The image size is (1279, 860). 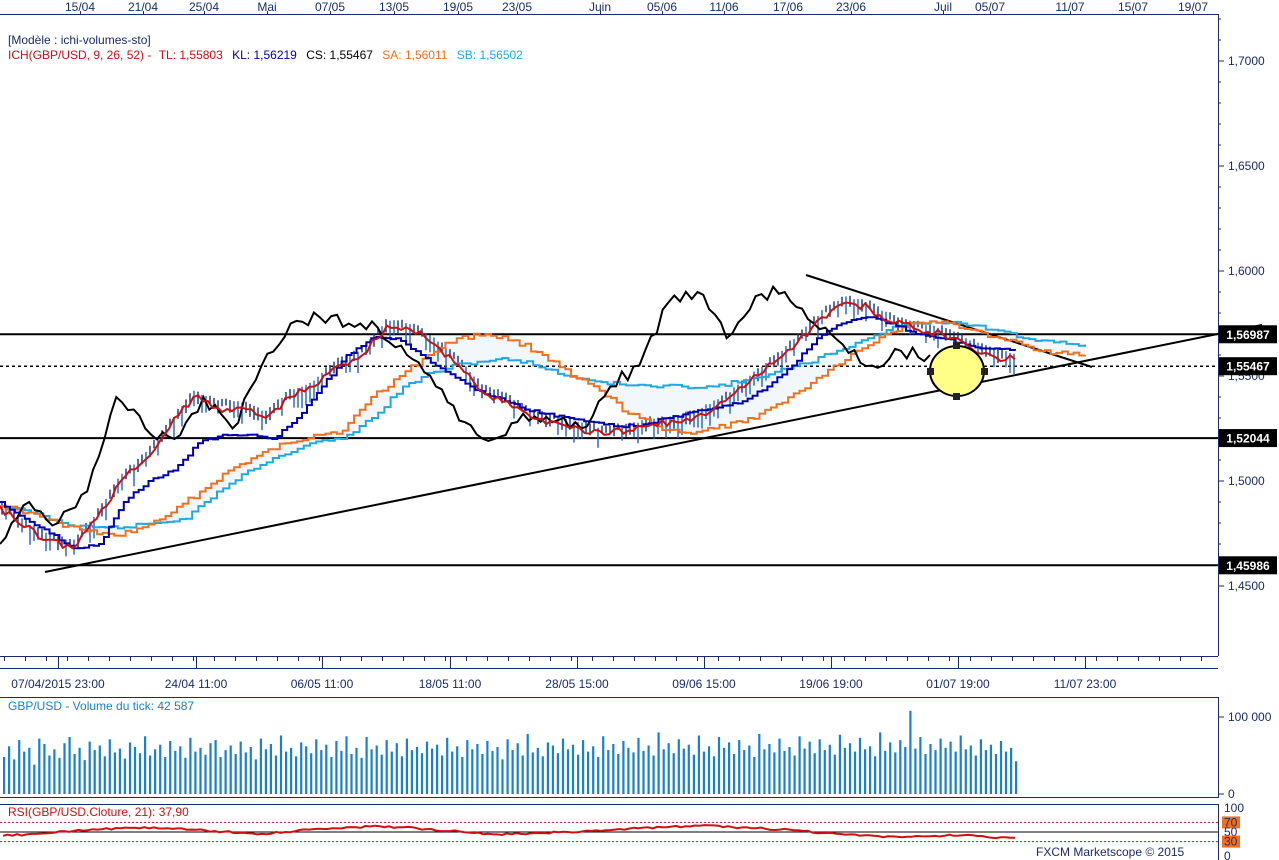 What do you see at coordinates (943, 7) in the screenshot?
I see `top-axis-label: Juil` at bounding box center [943, 7].